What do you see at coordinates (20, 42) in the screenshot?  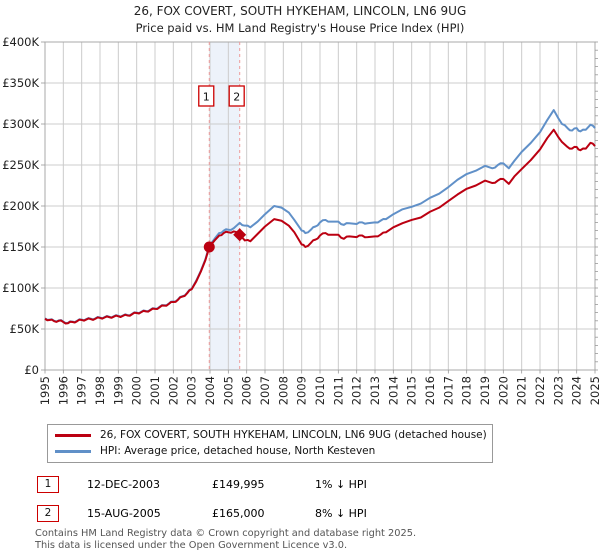 I see `svg-text: £400K` at bounding box center [20, 42].